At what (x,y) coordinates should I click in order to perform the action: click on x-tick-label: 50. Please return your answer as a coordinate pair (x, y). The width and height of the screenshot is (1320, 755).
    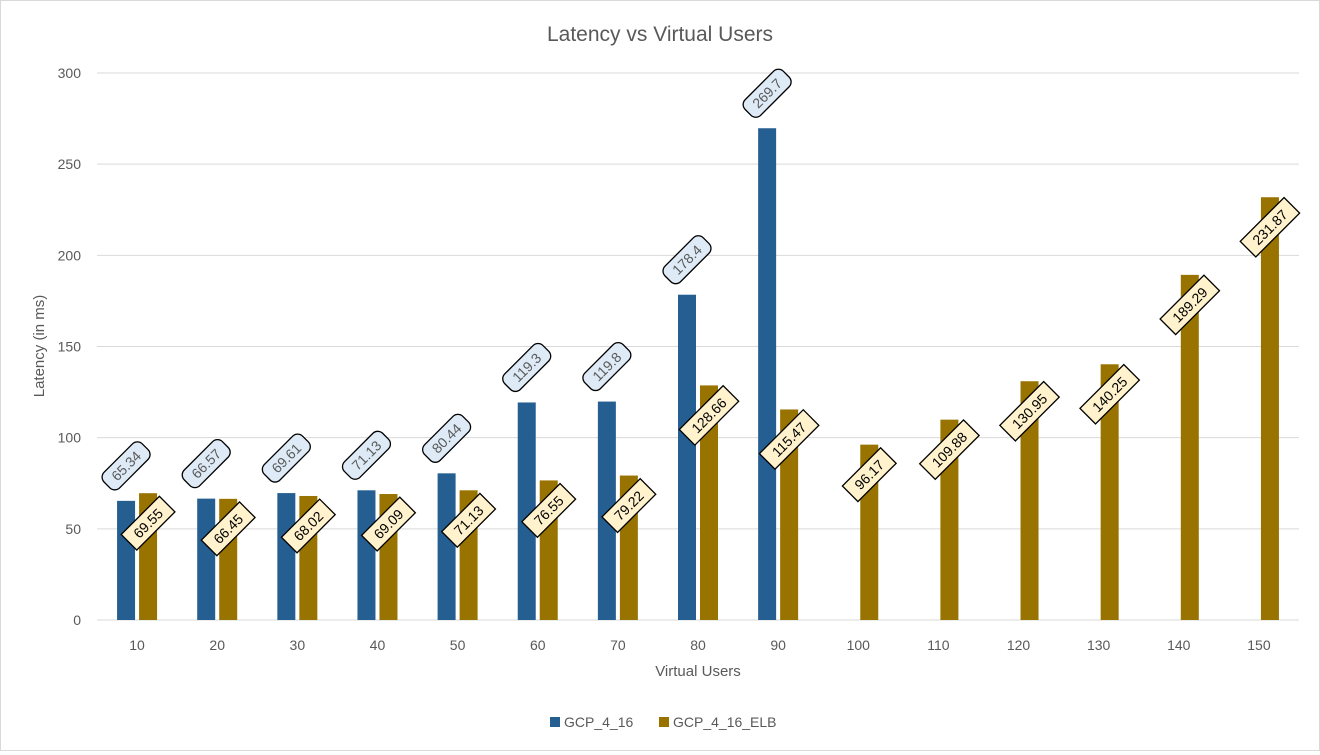
    Looking at the image, I should click on (458, 645).